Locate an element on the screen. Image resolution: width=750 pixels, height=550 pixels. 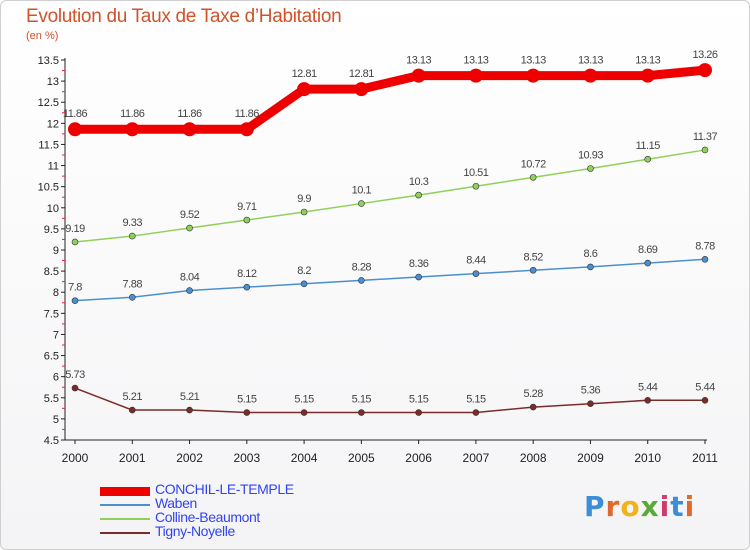
legend-label: Colline-Beaumont is located at coordinates (207, 517).